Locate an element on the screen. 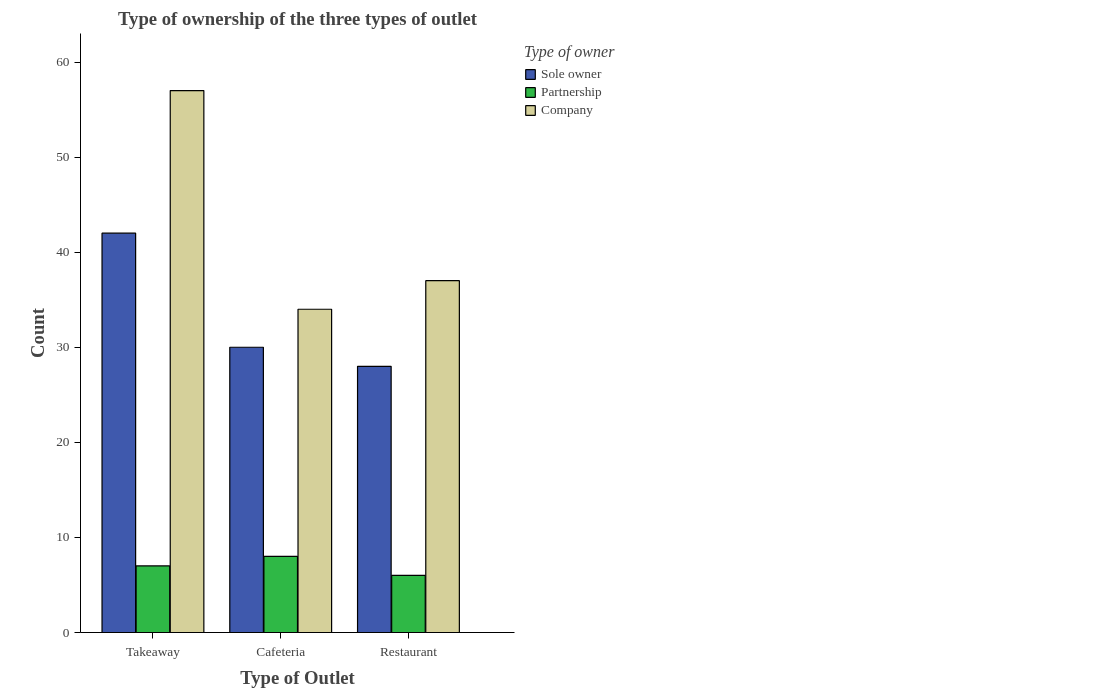 The width and height of the screenshot is (1110, 697). legend-title: Type of owner is located at coordinates (569, 52).